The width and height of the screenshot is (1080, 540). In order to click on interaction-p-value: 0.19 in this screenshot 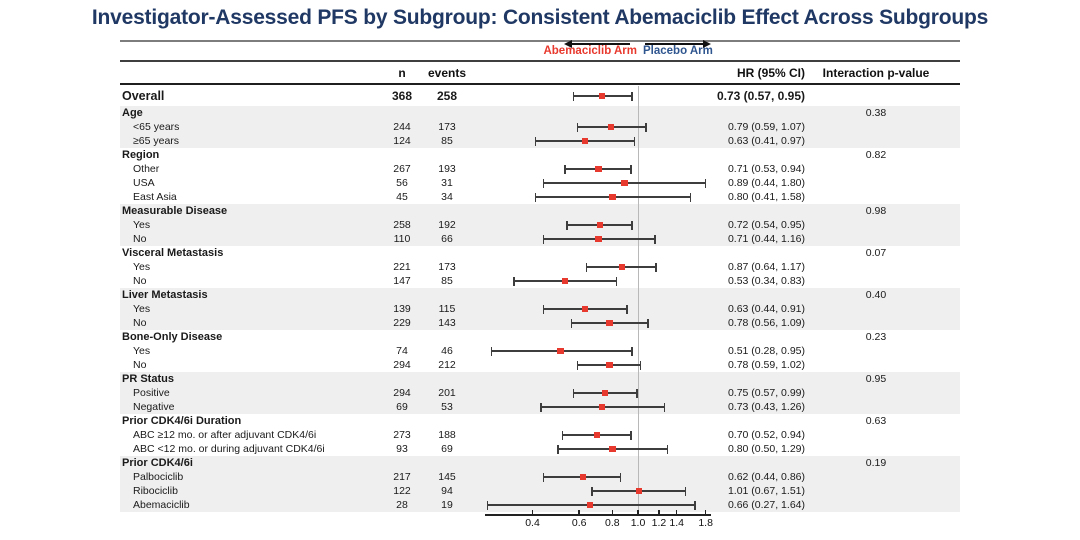, I will do `click(876, 463)`.